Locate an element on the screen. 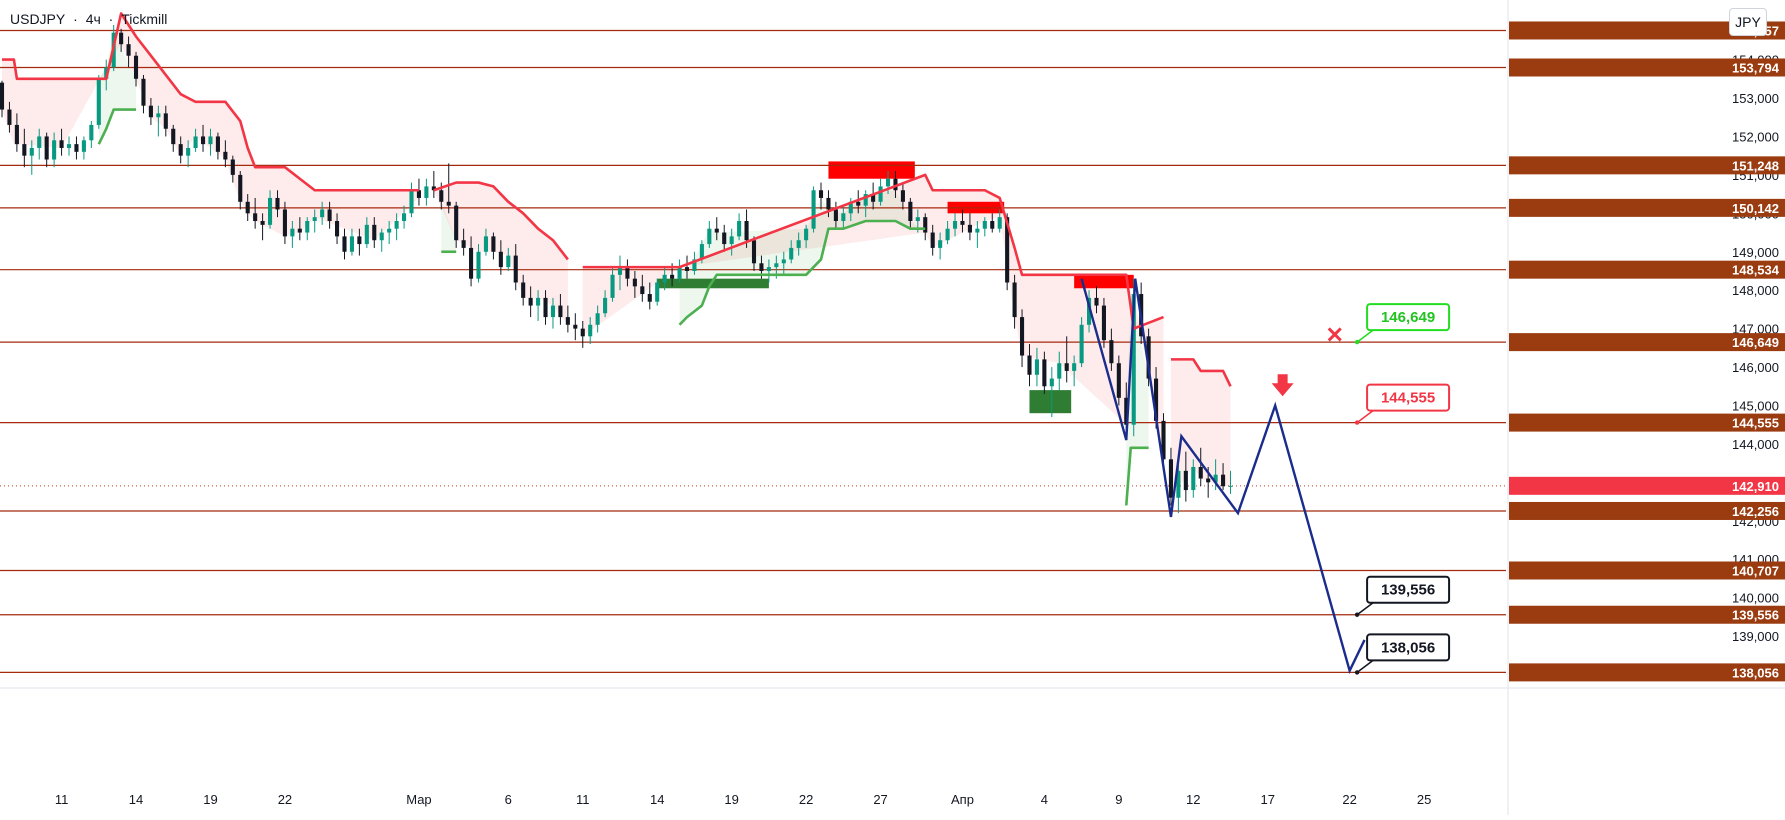  time-tick-label: 14 is located at coordinates (136, 799).